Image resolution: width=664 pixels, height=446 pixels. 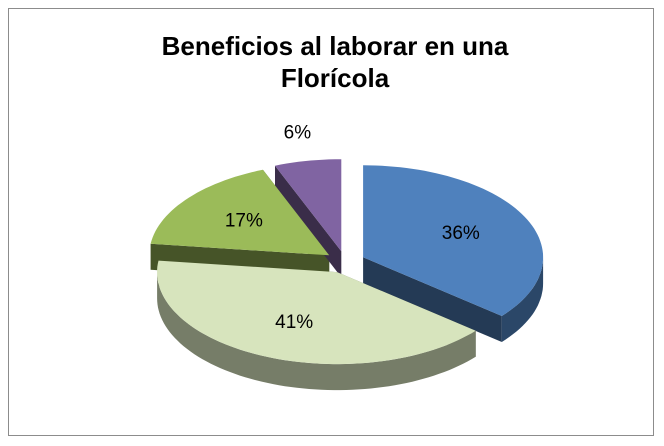 I want to click on data-label: 36%, so click(x=461, y=233).